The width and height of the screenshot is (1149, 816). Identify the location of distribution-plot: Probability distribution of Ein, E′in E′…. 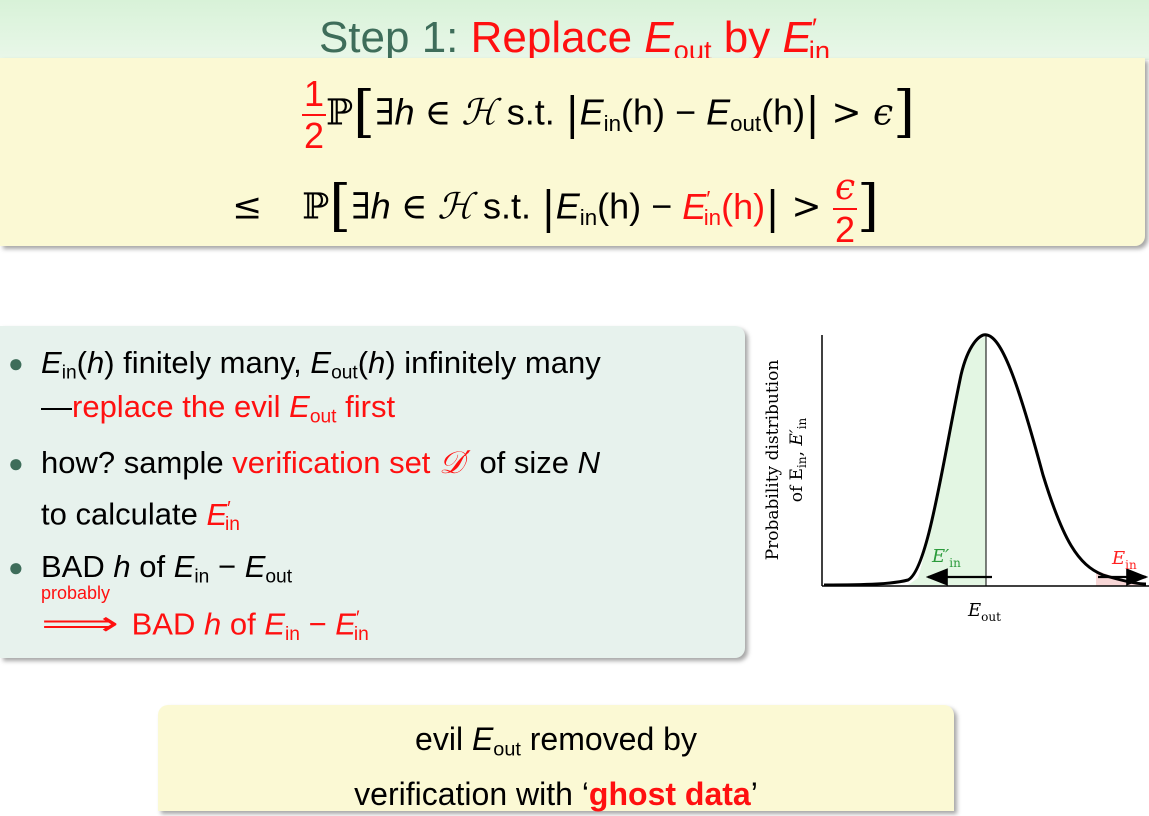
(956, 478).